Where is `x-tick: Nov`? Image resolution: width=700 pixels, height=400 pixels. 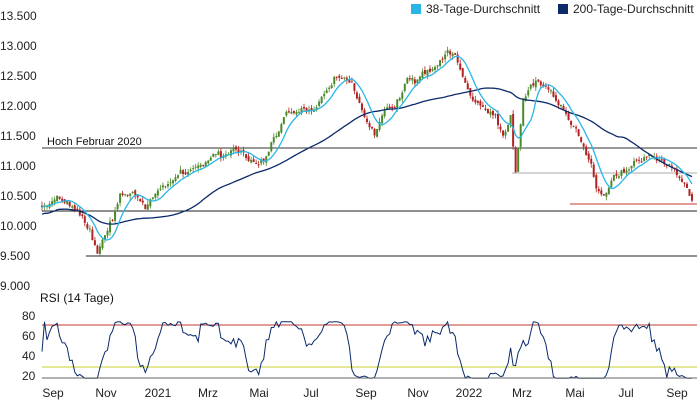
x-tick: Nov is located at coordinates (417, 393).